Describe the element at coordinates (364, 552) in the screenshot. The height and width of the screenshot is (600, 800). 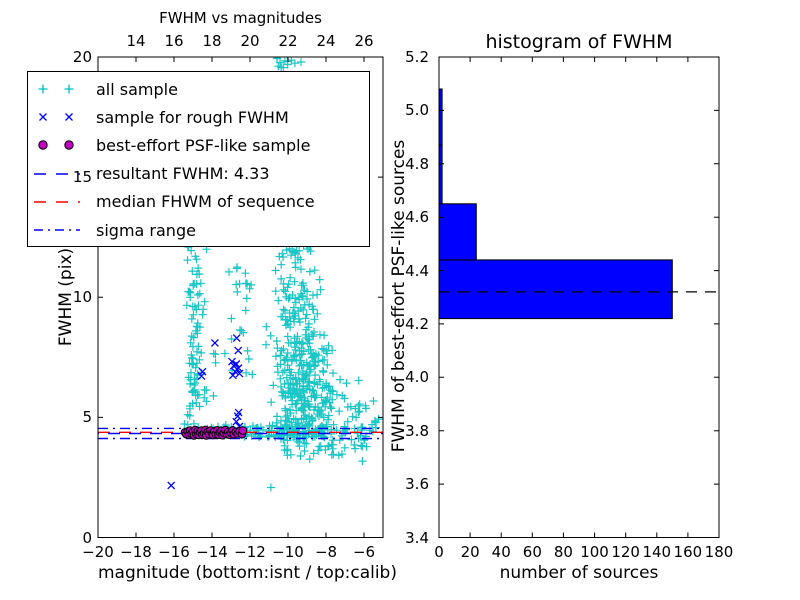
I see `x-tick-label-bottom: −6` at that location.